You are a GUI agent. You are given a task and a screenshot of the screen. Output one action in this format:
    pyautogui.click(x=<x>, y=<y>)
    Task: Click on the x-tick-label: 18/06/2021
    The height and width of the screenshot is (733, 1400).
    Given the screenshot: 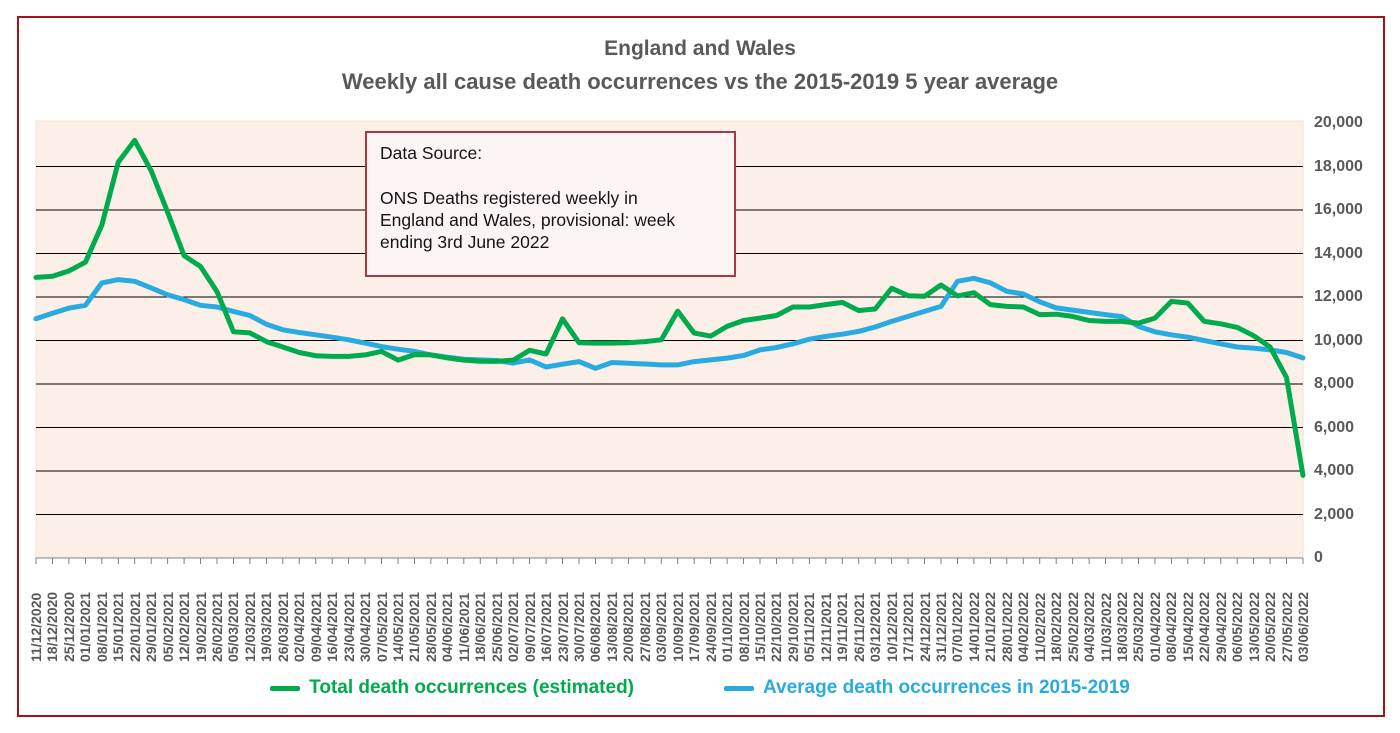 What is the action you would take?
    pyautogui.click(x=480, y=626)
    